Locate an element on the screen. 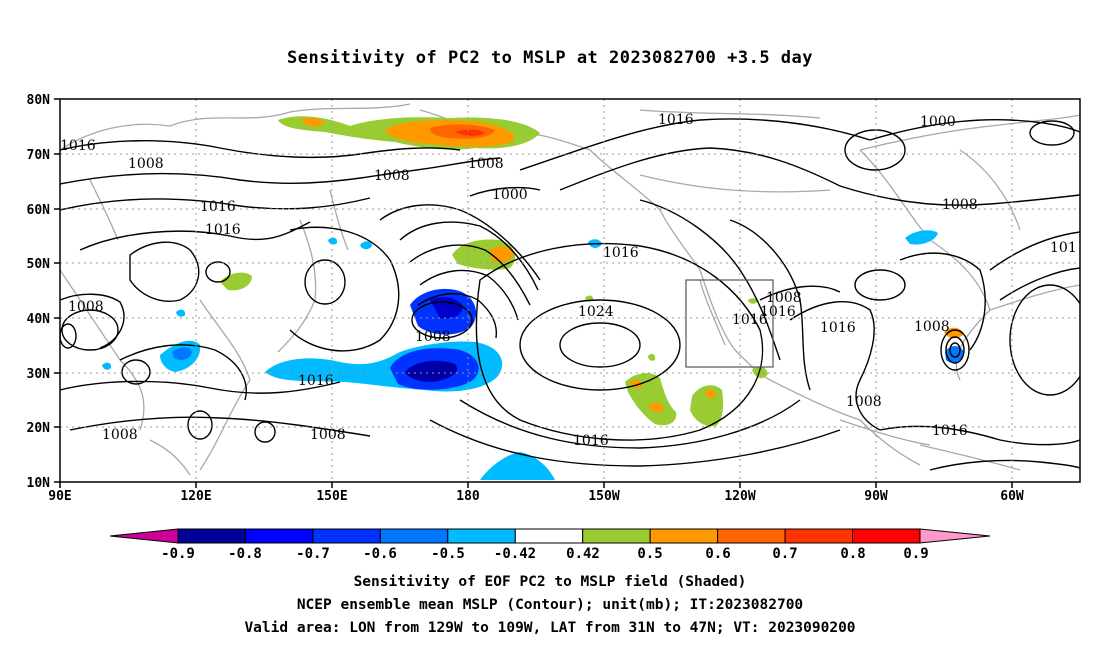 The image size is (1100, 650). lon-label: 120E is located at coordinates (195, 496).